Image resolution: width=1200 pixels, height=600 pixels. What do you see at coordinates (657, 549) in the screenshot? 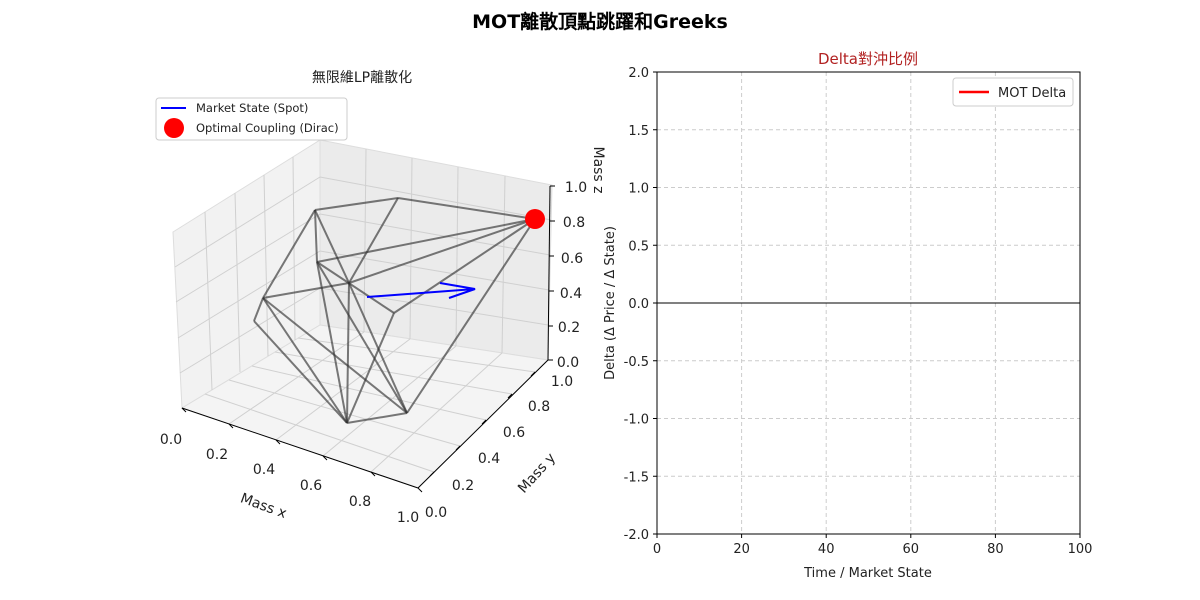
I see `x-tick-label: 0` at bounding box center [657, 549].